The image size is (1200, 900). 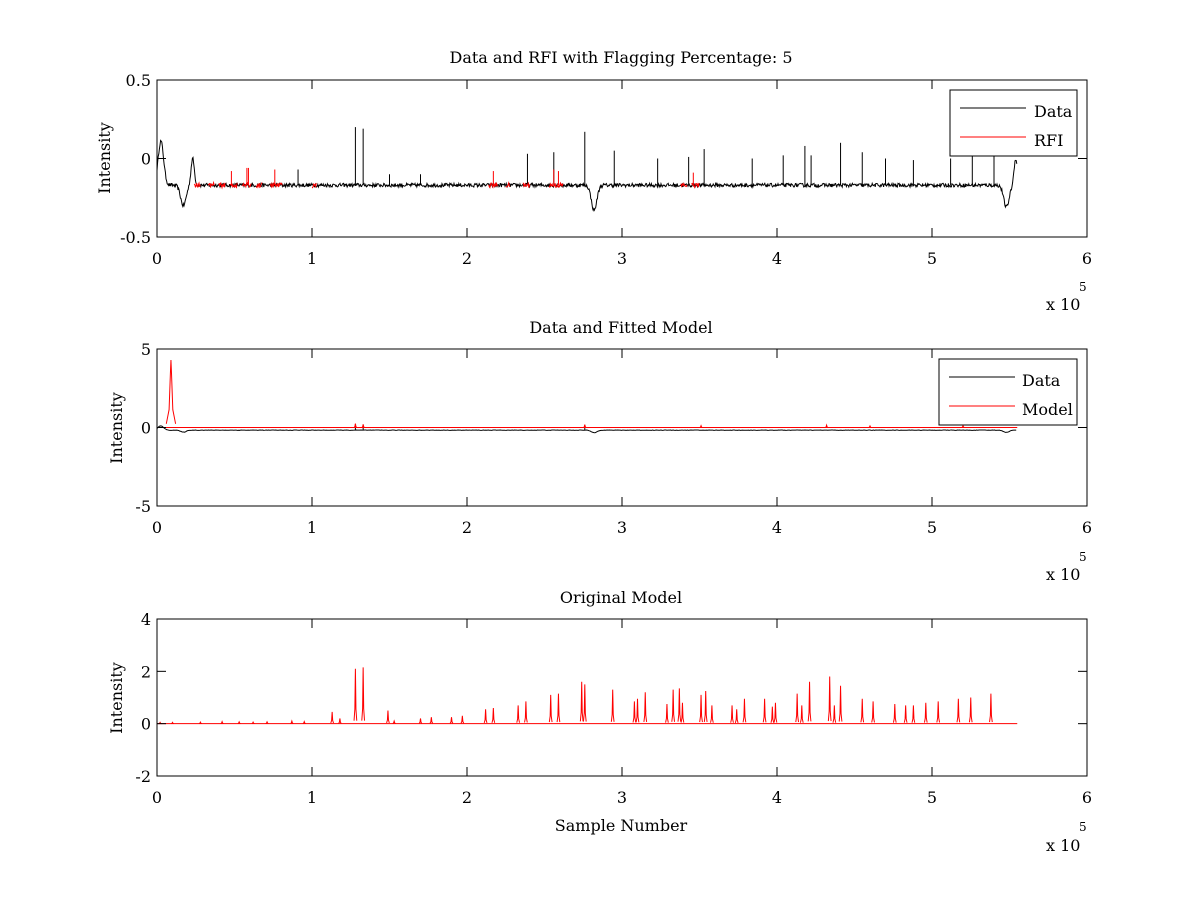 I want to click on legend-label-rfi: RFI, so click(x=1048, y=140).